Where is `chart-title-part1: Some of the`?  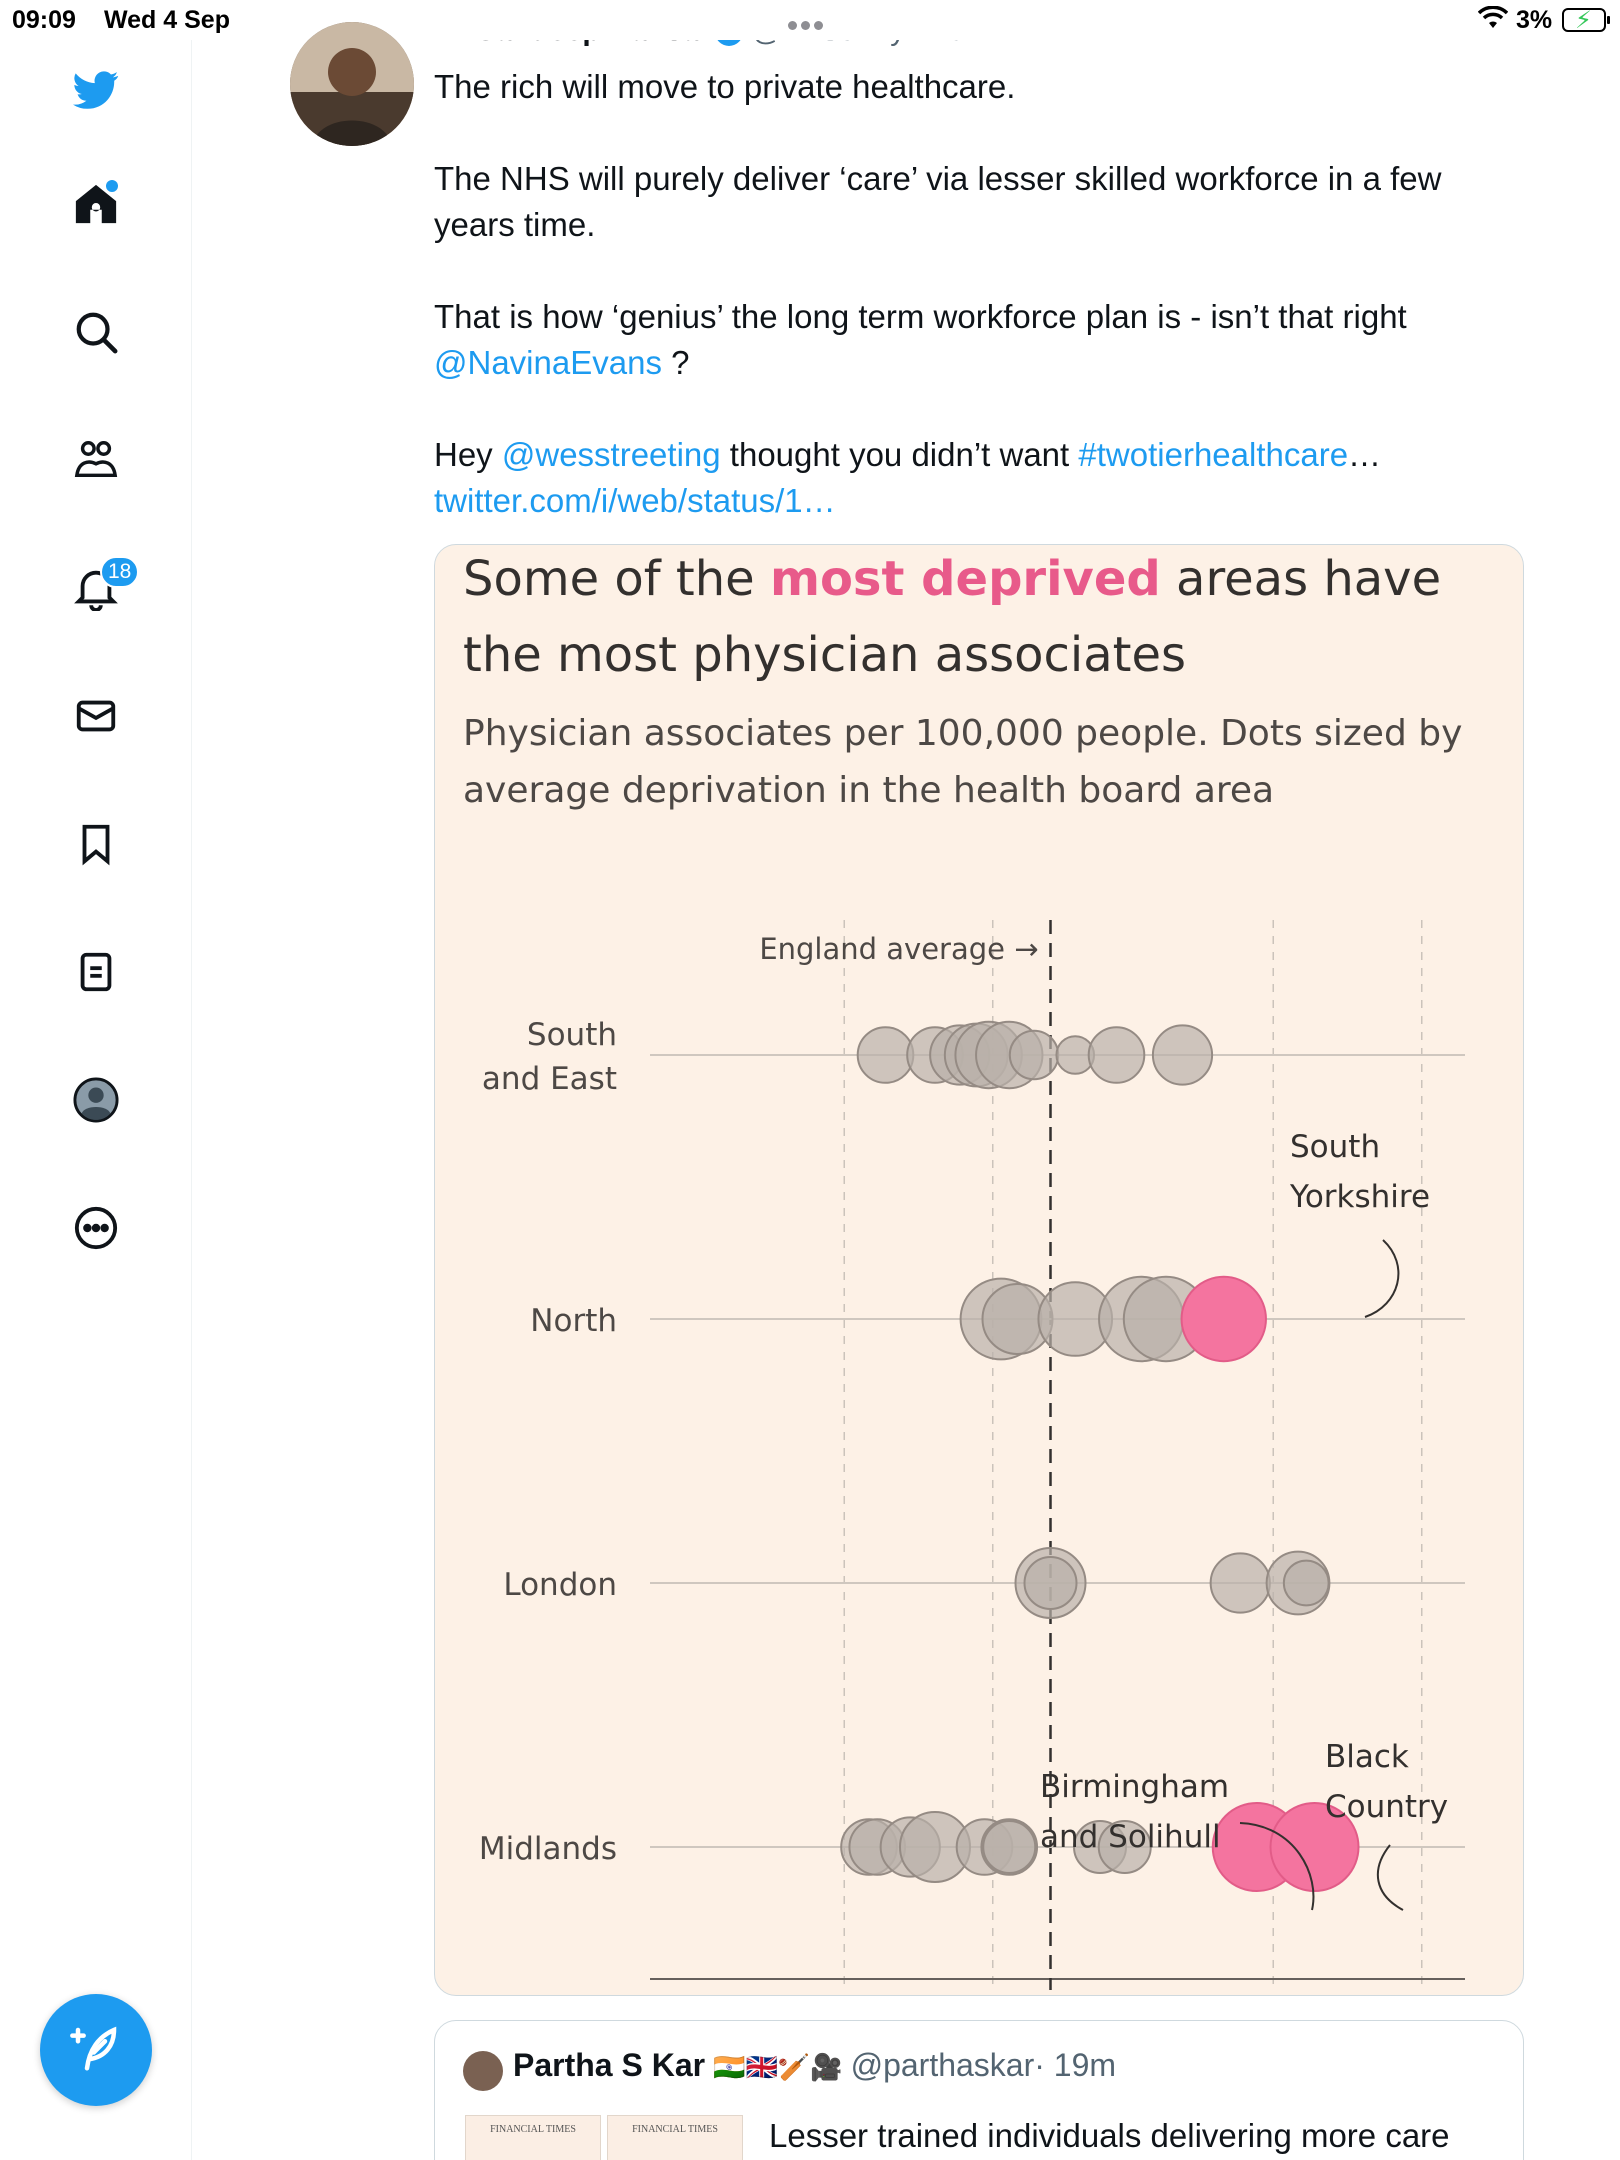 chart-title-part1: Some of the is located at coordinates (616, 579).